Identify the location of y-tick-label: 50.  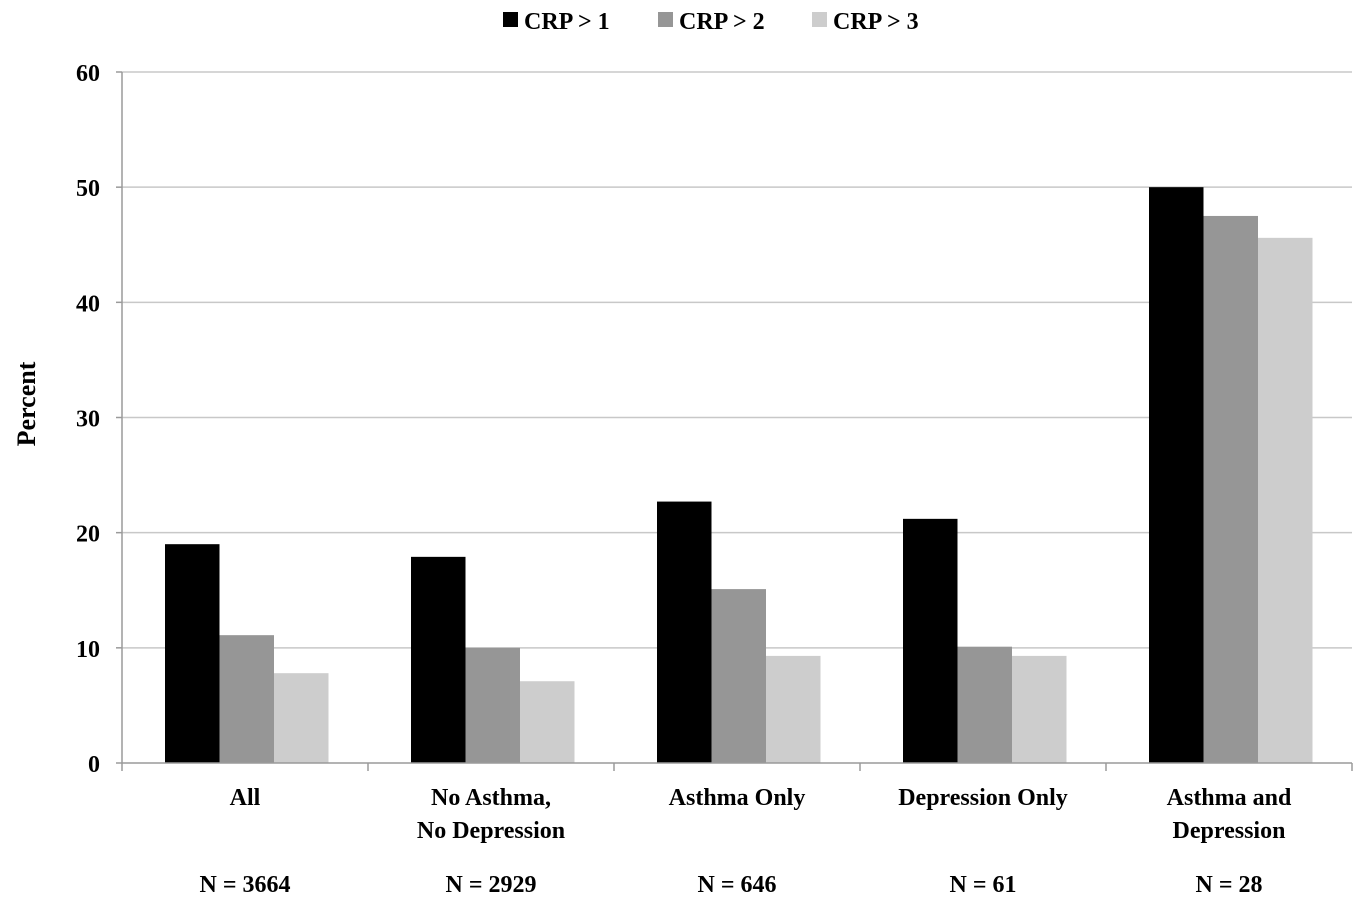
(88, 189).